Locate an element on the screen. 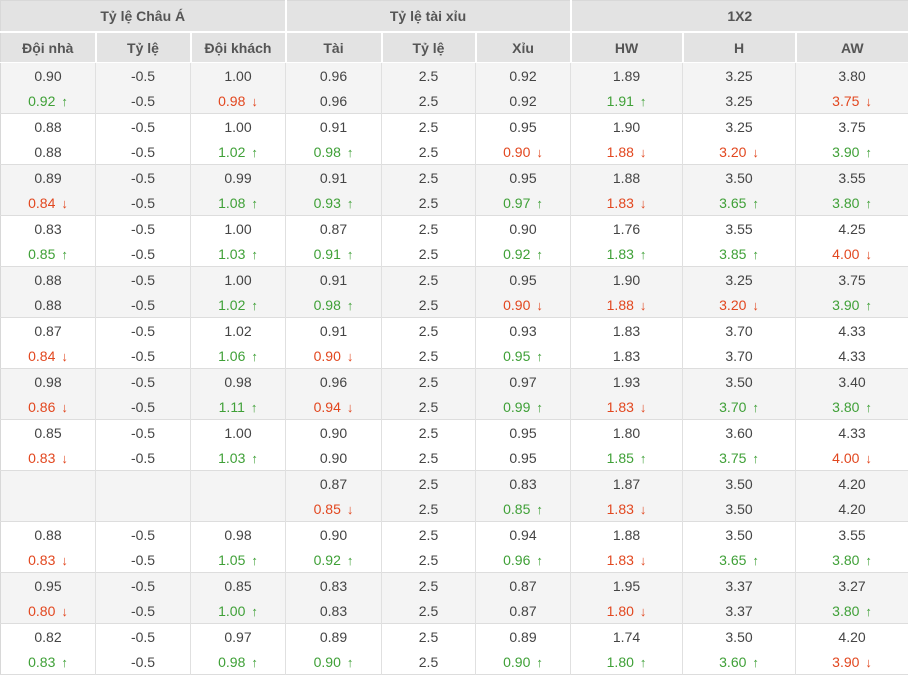 Image resolution: width=908 pixels, height=675 pixels. section-header-1x2: 1X2 is located at coordinates (738, 16).